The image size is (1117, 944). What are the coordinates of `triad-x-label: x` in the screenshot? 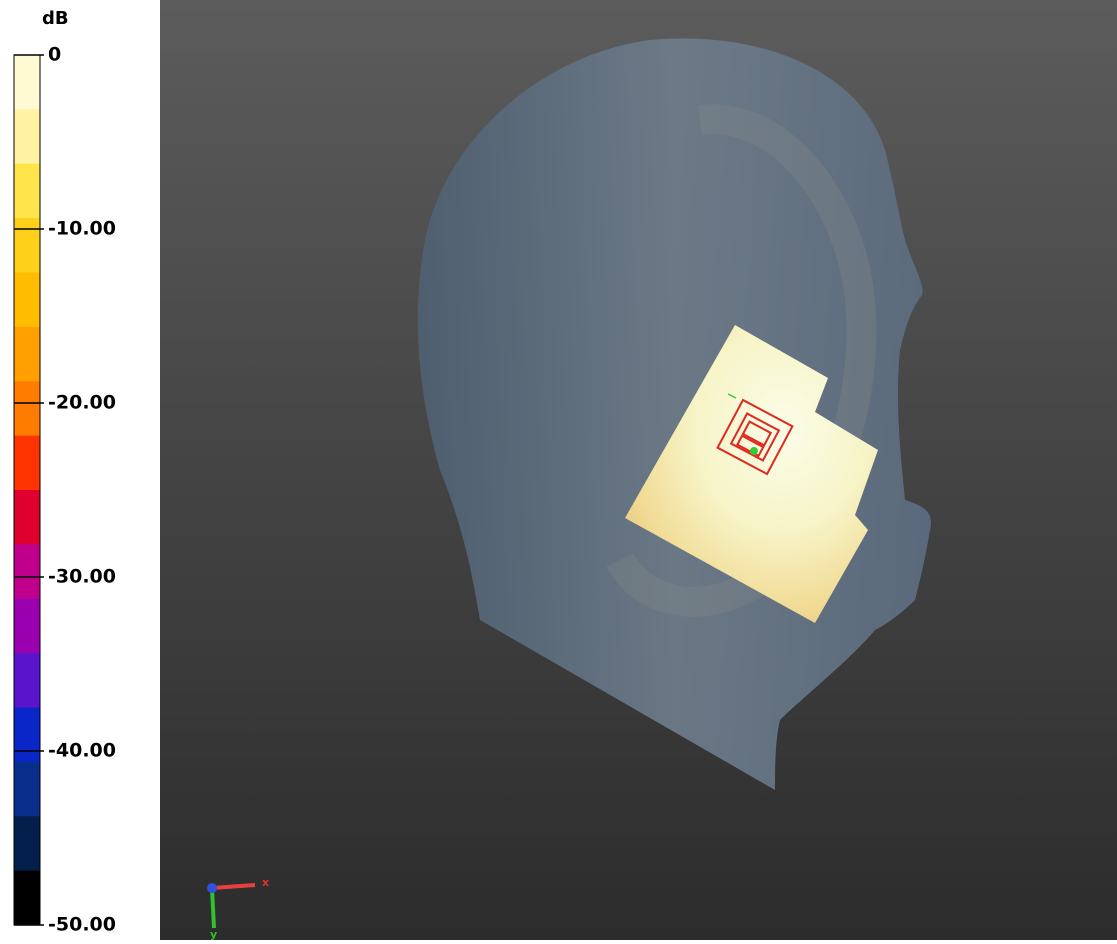 It's located at (265, 882).